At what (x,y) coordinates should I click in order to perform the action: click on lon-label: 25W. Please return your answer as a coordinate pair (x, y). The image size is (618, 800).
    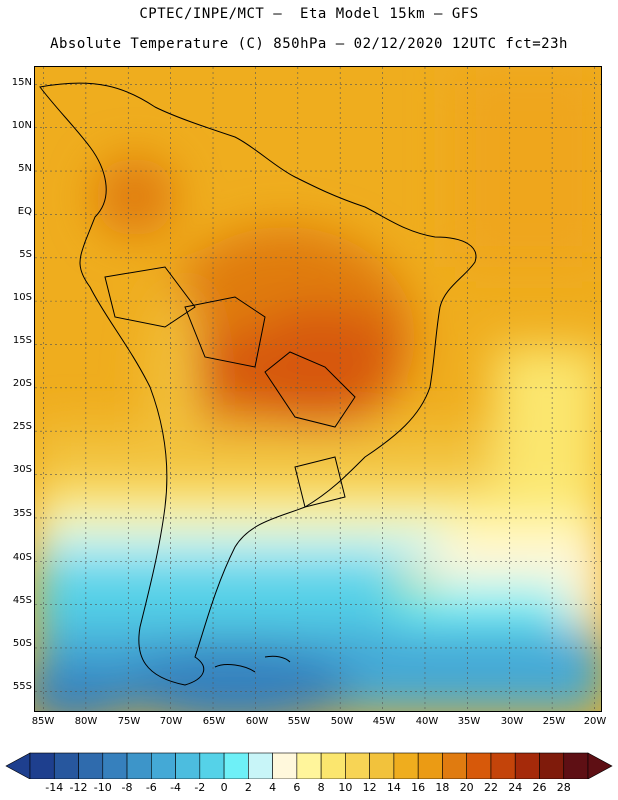
    Looking at the image, I should click on (554, 721).